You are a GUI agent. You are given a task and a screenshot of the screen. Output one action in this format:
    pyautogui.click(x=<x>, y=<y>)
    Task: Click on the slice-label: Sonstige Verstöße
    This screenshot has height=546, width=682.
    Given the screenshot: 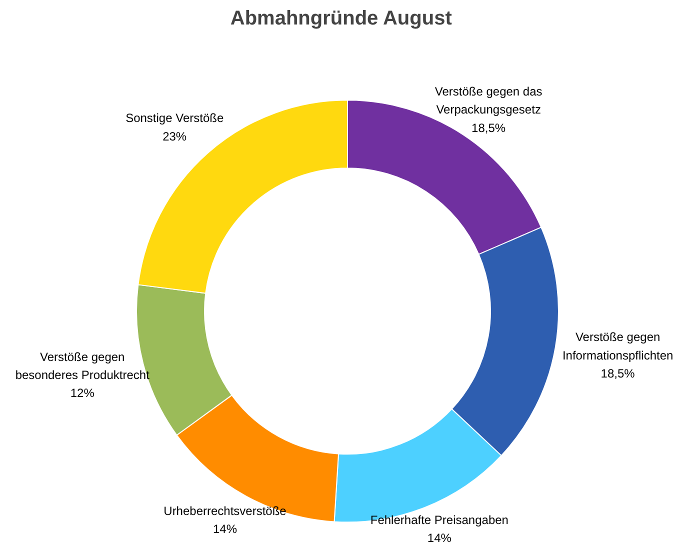 What is the action you would take?
    pyautogui.click(x=175, y=118)
    